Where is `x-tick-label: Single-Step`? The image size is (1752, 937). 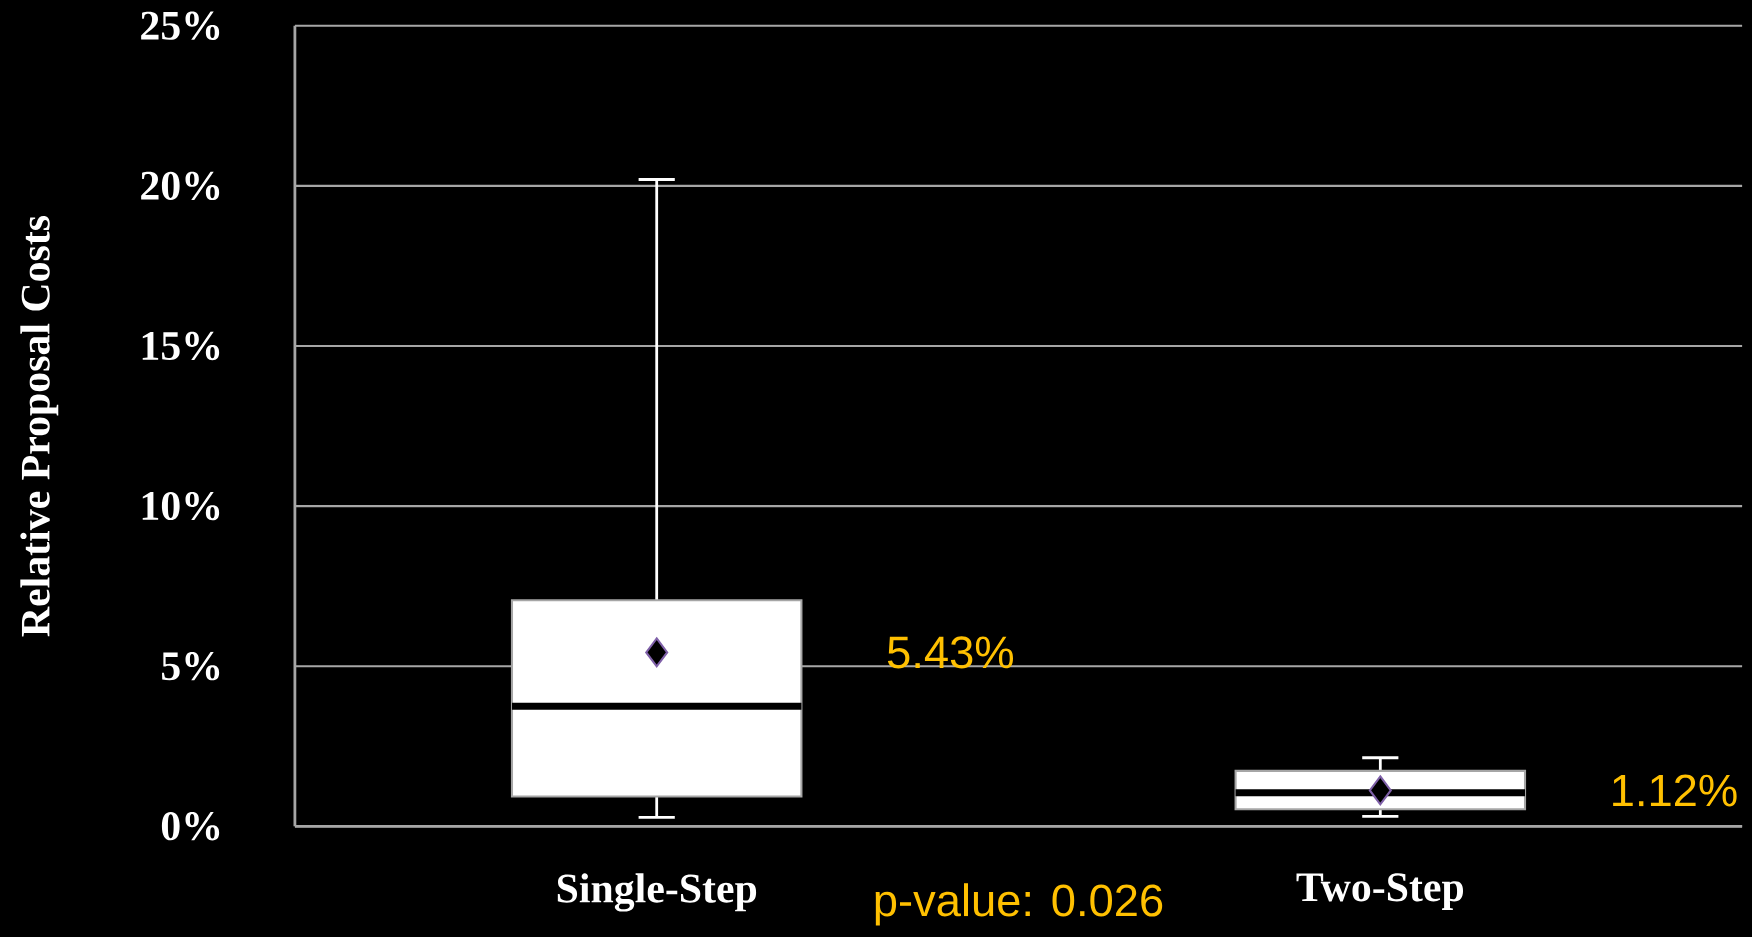
x-tick-label: Single-Step is located at coordinates (657, 892).